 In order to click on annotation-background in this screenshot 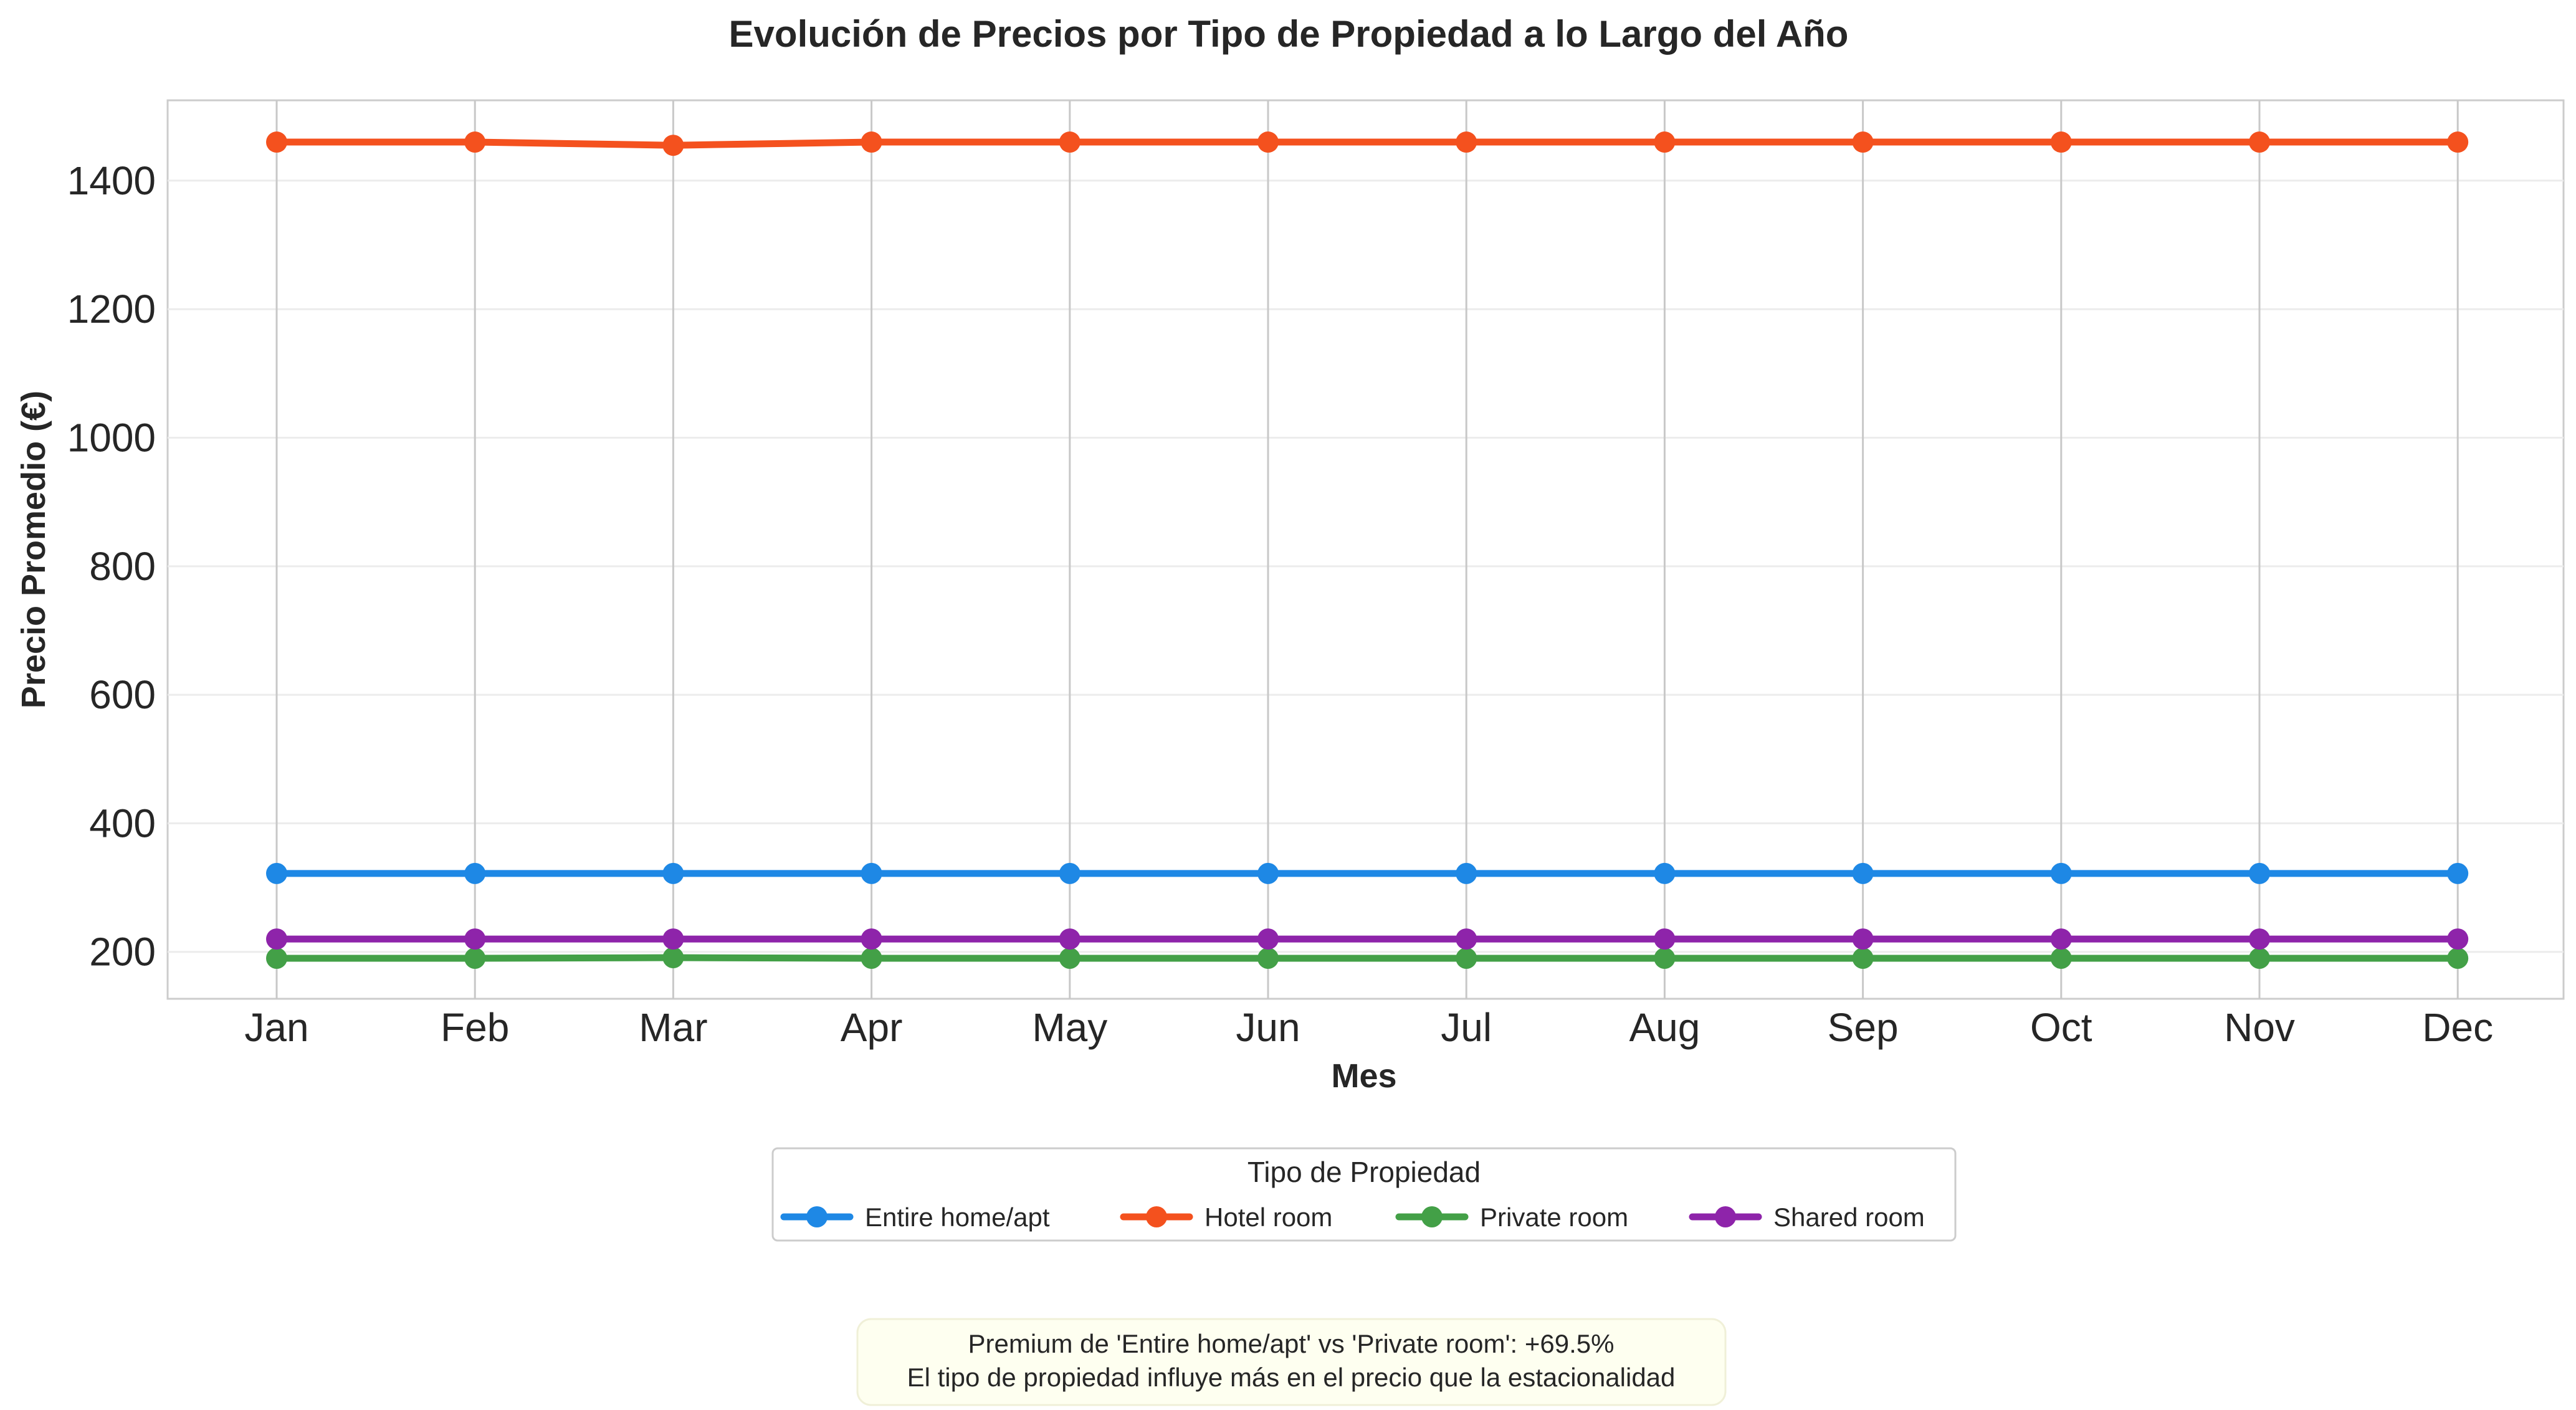, I will do `click(1291, 1362)`.